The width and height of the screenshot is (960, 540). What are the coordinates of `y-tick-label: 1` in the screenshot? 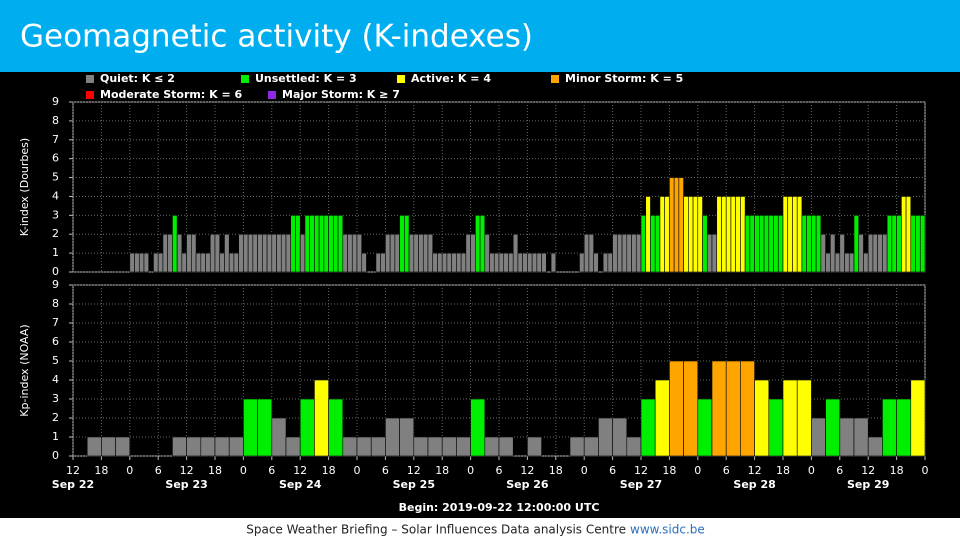 It's located at (55, 436).